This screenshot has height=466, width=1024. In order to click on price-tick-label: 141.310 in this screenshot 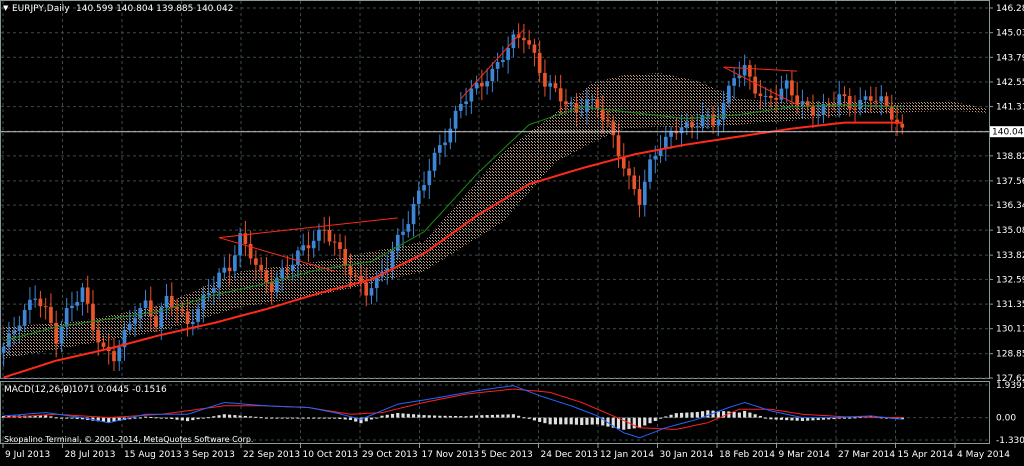, I will do `click(1010, 108)`.